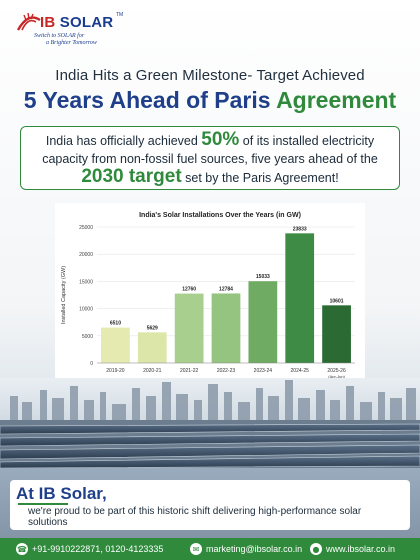  I want to click on chart-value-label: 23833, so click(300, 229).